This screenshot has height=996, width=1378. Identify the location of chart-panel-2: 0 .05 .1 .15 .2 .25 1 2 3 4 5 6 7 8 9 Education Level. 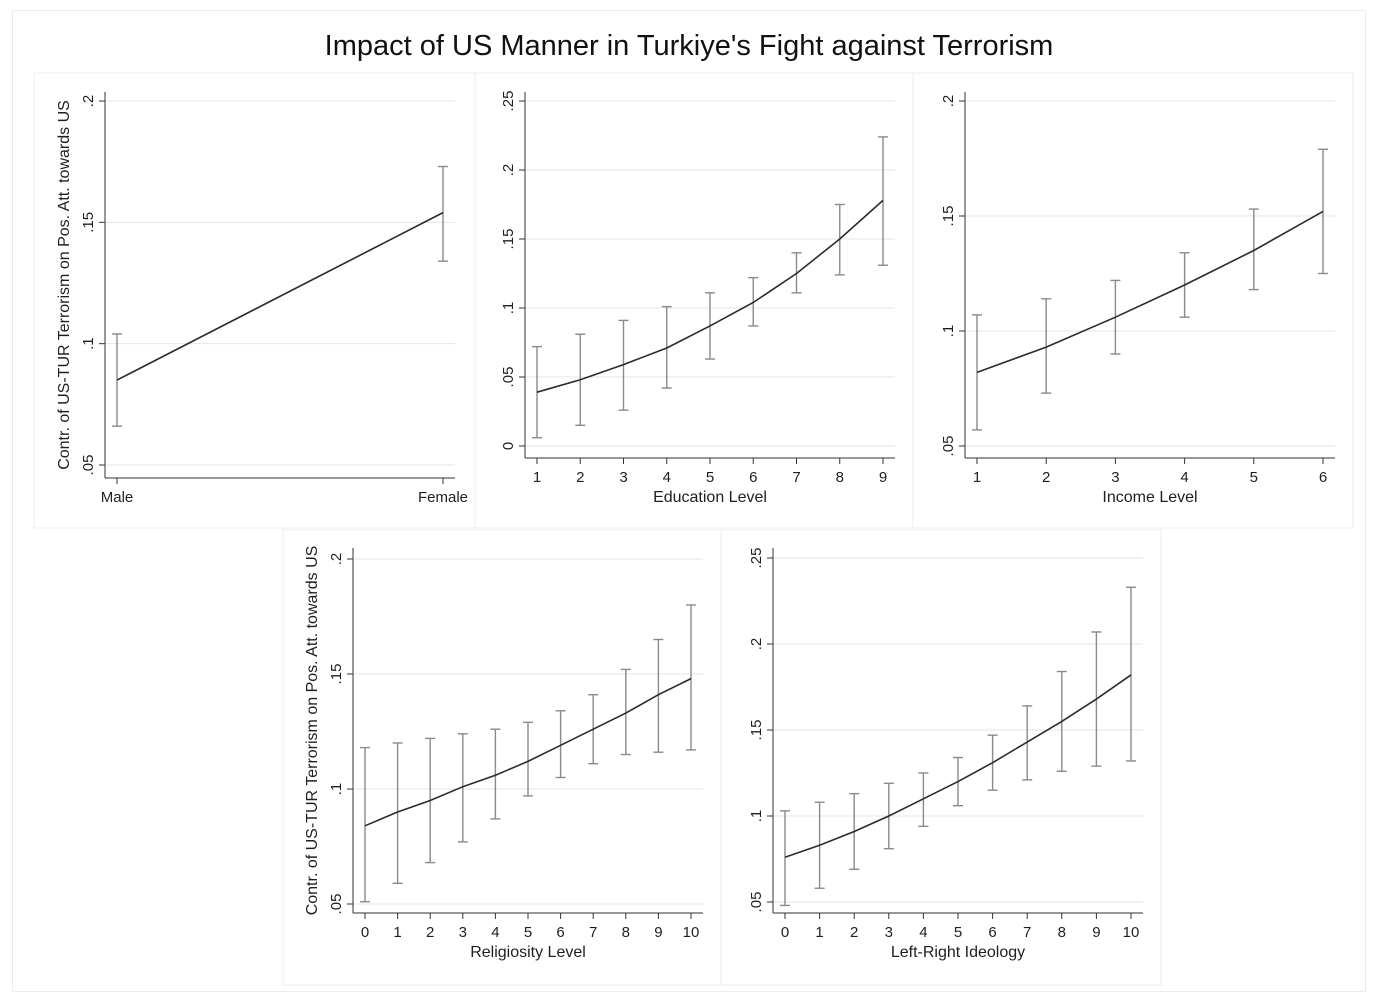
(694, 300).